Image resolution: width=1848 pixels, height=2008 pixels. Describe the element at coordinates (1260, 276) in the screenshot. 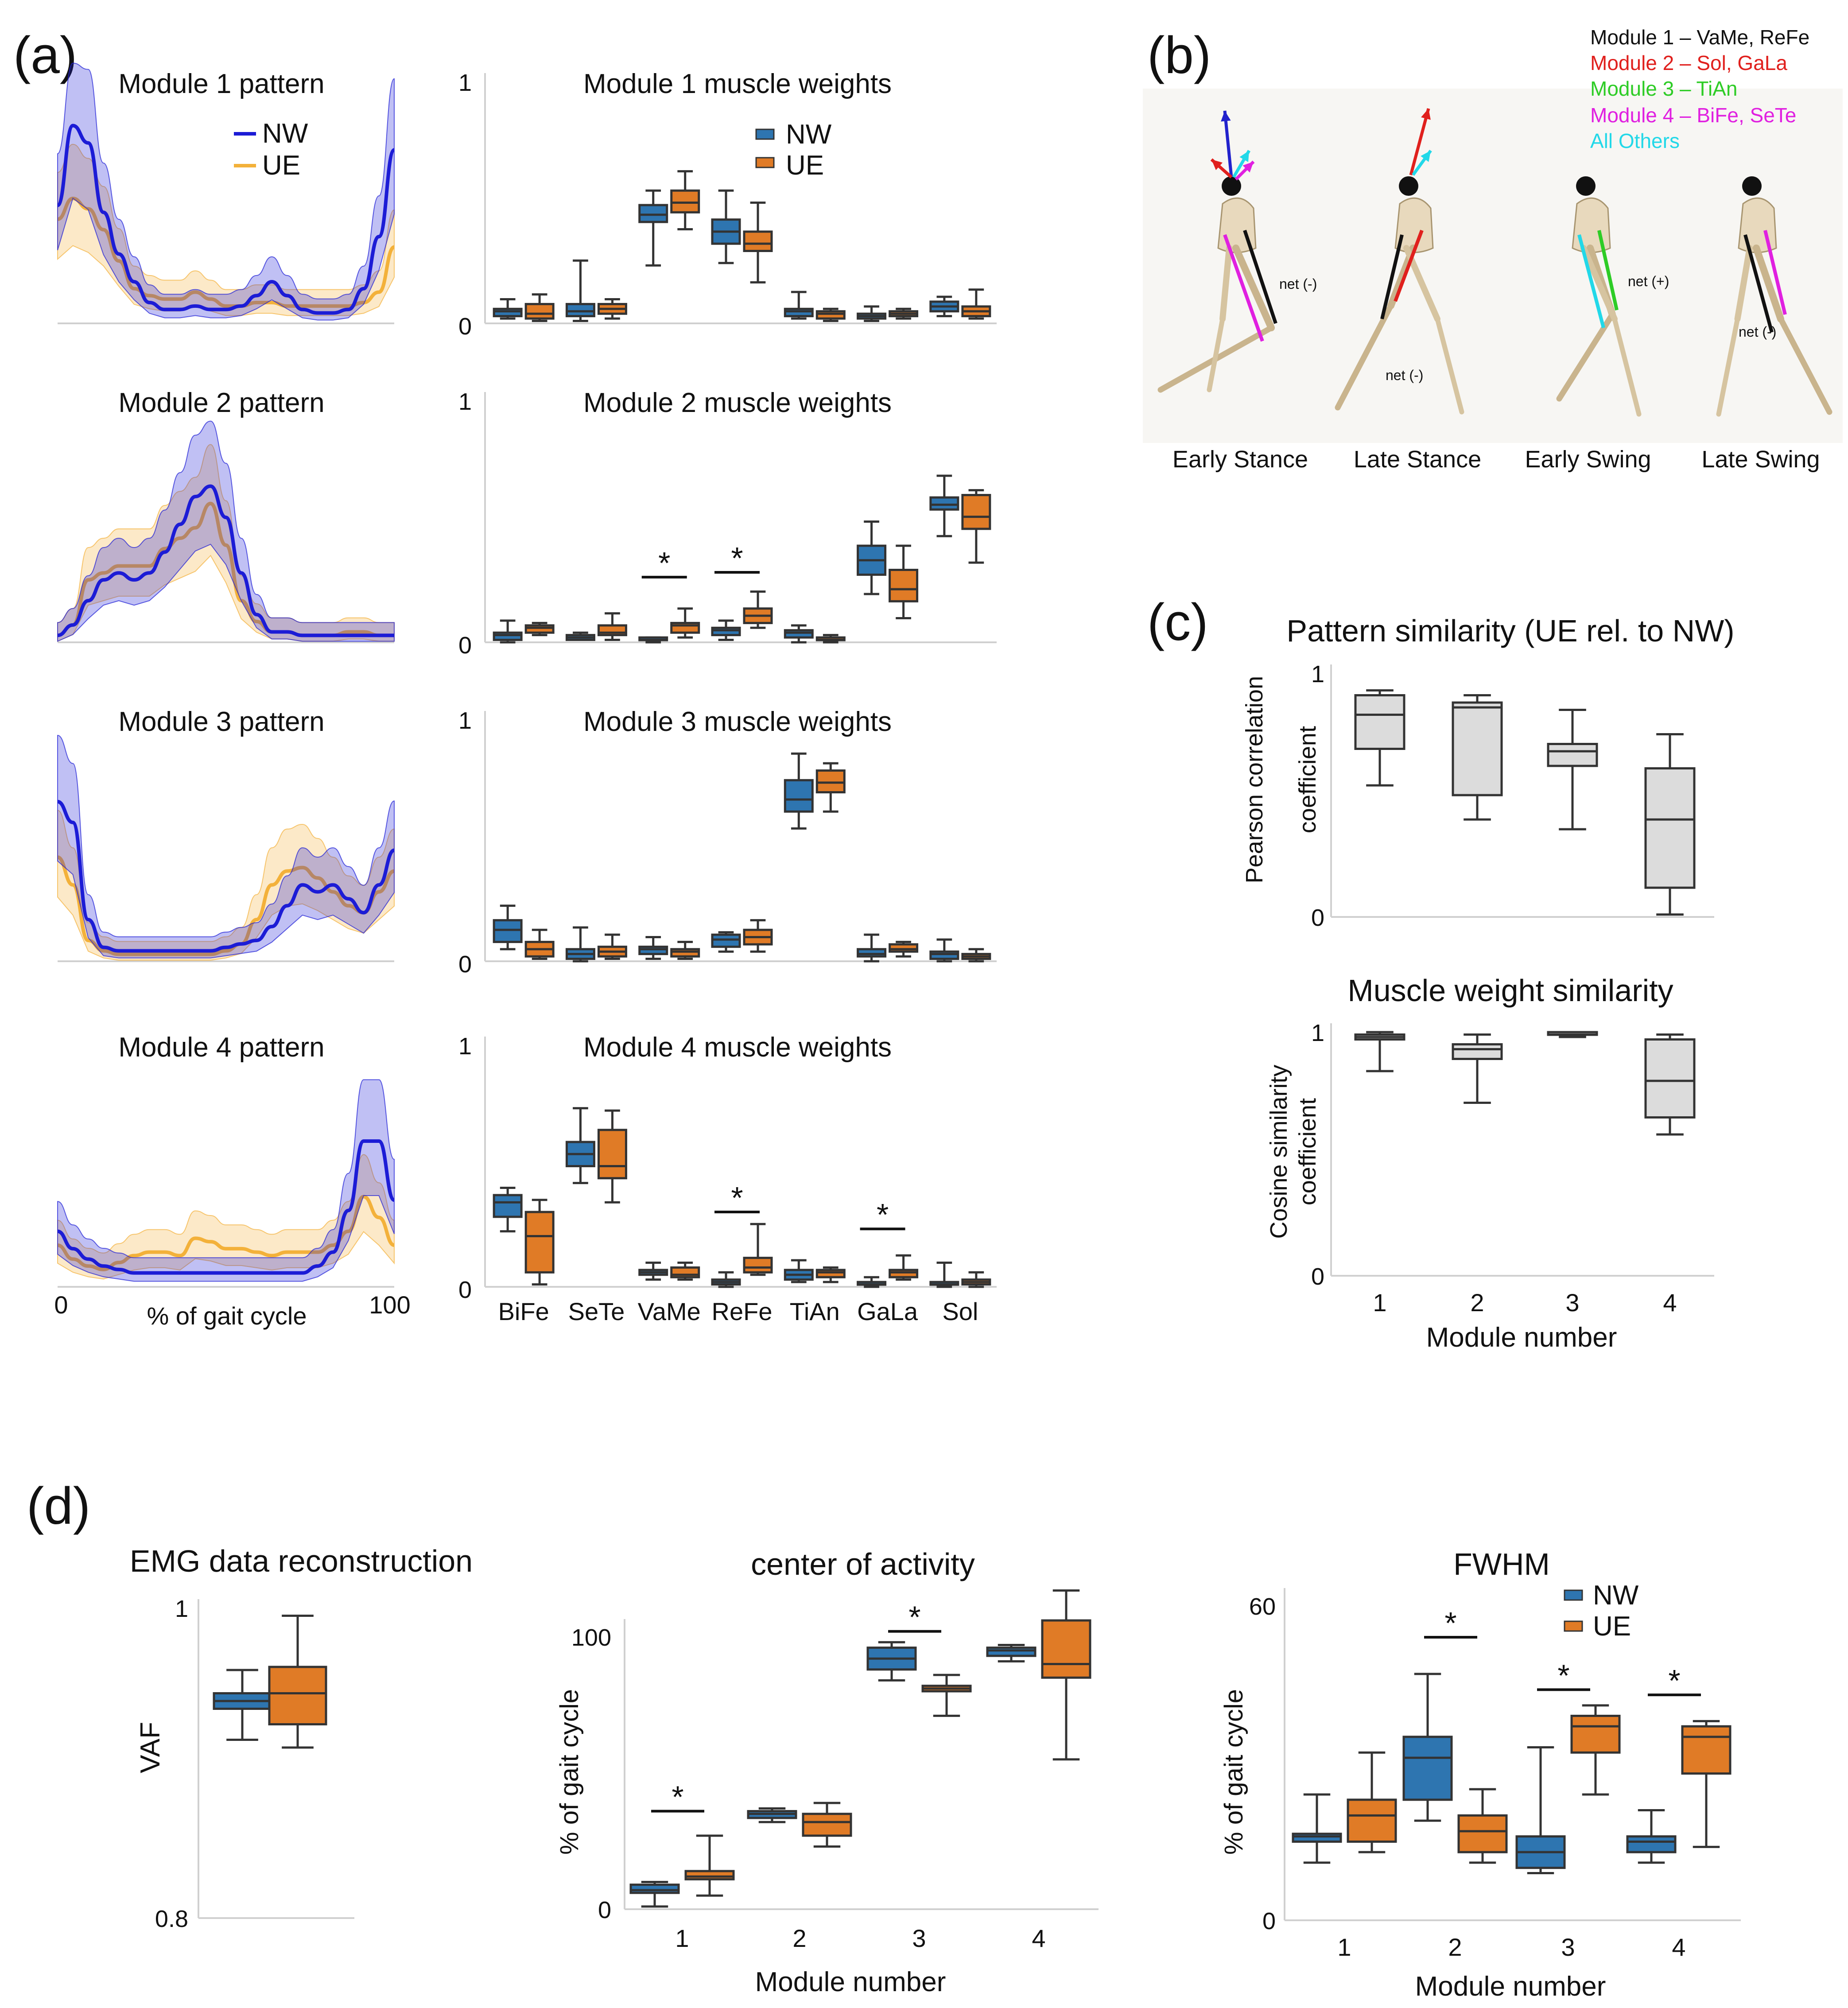

I see `skeleton-1-muscle-line-a` at that location.